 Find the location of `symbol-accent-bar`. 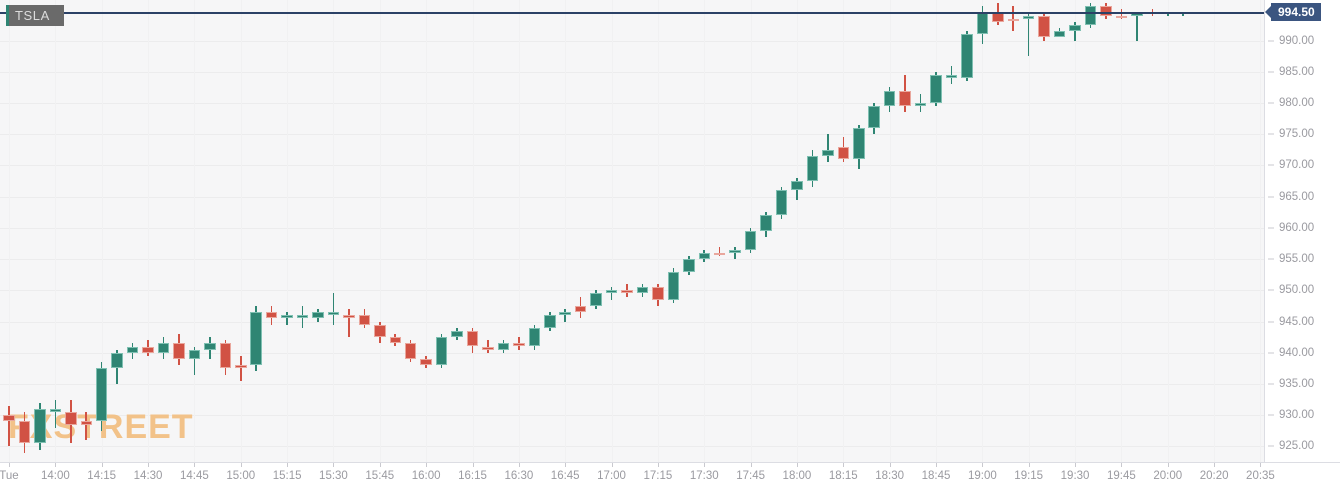

symbol-accent-bar is located at coordinates (7, 15).